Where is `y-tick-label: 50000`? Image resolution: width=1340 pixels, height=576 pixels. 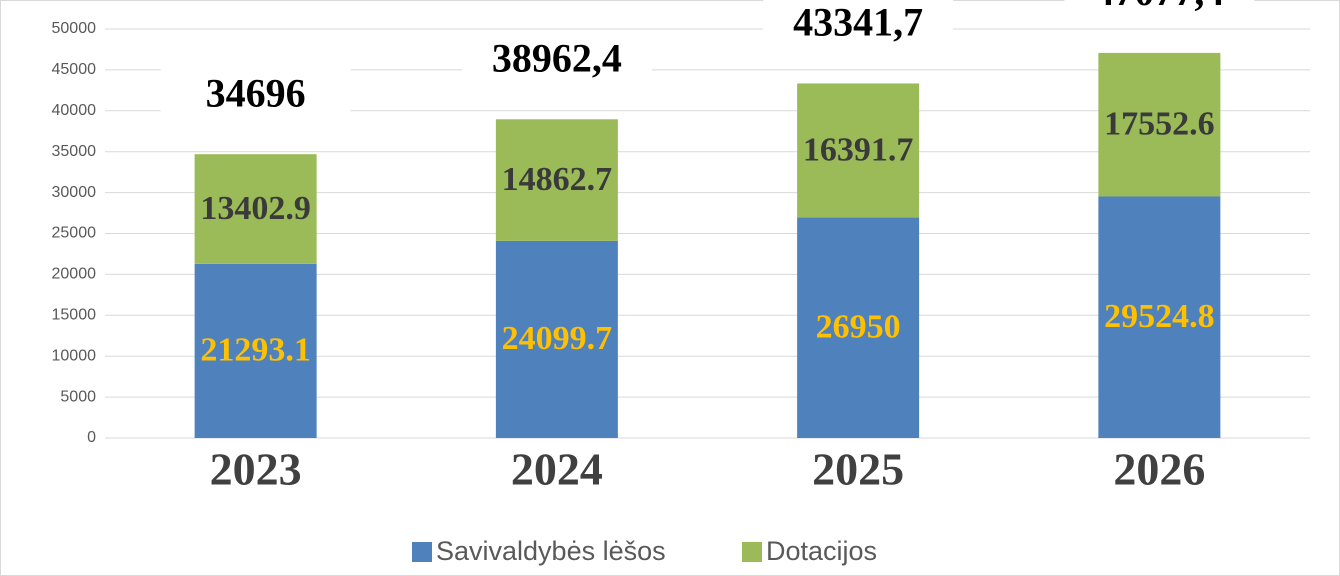 y-tick-label: 50000 is located at coordinates (74, 28).